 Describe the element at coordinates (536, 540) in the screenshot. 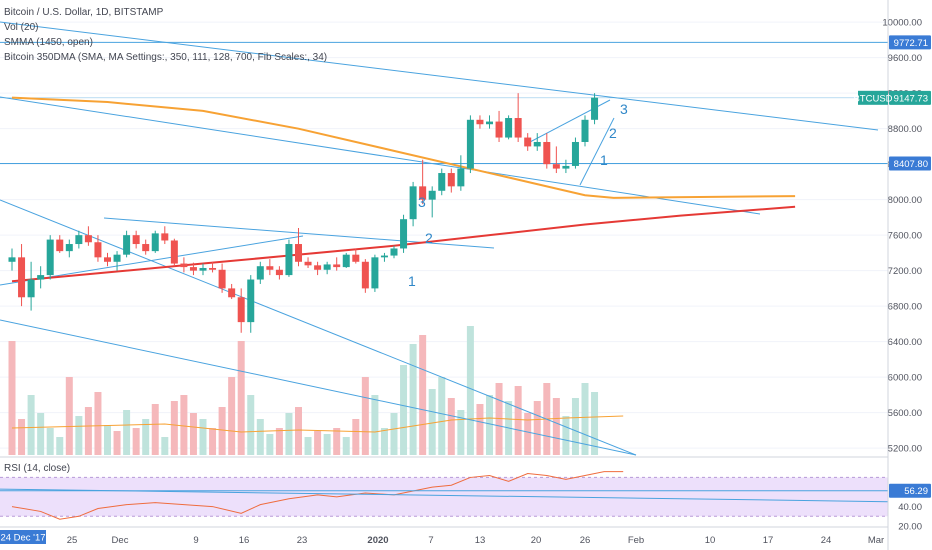

I see `x-tick-label: 20` at that location.